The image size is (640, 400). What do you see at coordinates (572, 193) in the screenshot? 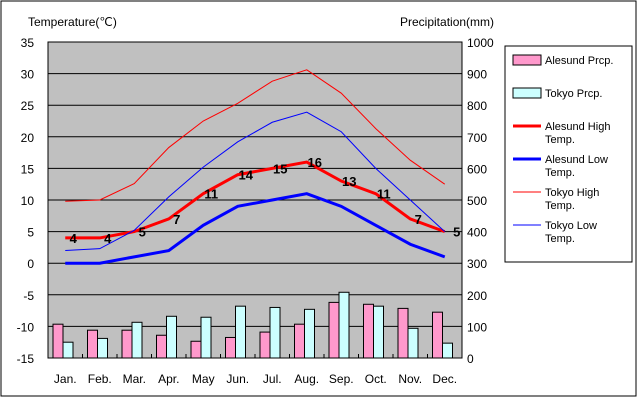
I see `legend-label: Tokyo High` at bounding box center [572, 193].